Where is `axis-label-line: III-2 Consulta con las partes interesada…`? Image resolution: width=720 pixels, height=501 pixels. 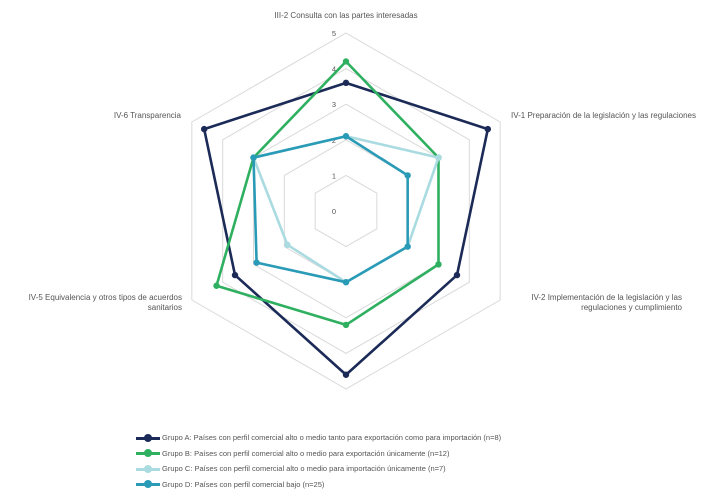 axis-label-line: III-2 Consulta con las partes interesada… is located at coordinates (345, 15).